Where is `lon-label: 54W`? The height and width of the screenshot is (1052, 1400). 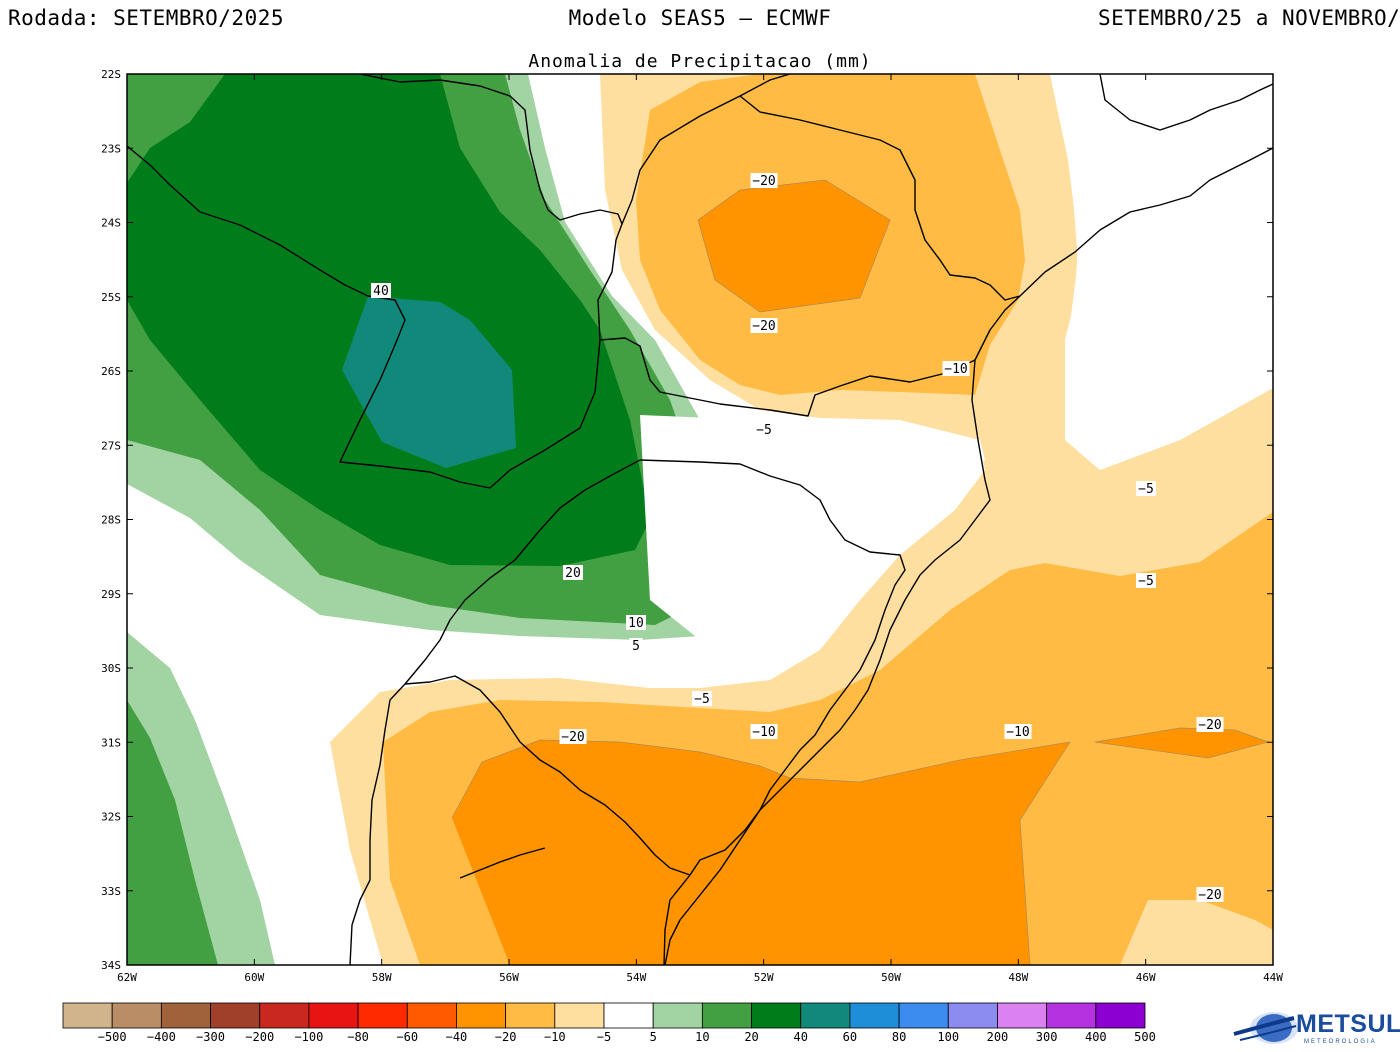 lon-label: 54W is located at coordinates (636, 977).